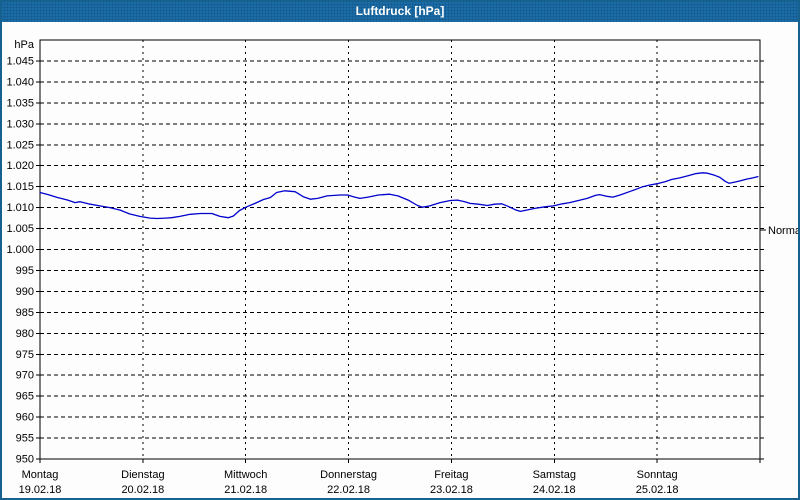 The height and width of the screenshot is (500, 800). Describe the element at coordinates (40, 490) in the screenshot. I see `day-date-label: 19.02.18` at that location.